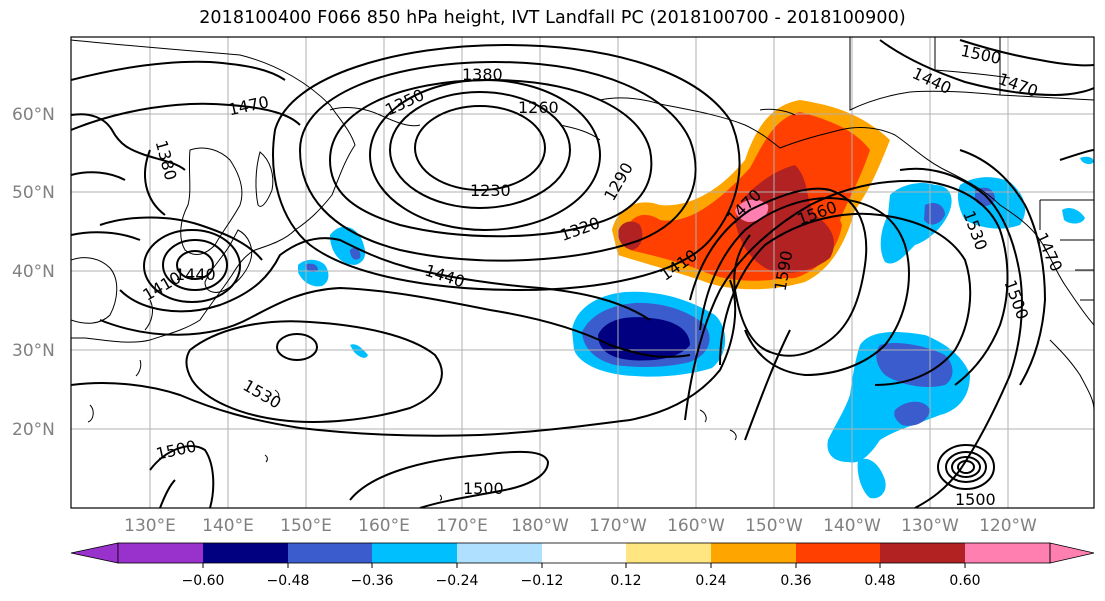  Describe the element at coordinates (228, 526) in the screenshot. I see `lon-label: 140°E` at that location.